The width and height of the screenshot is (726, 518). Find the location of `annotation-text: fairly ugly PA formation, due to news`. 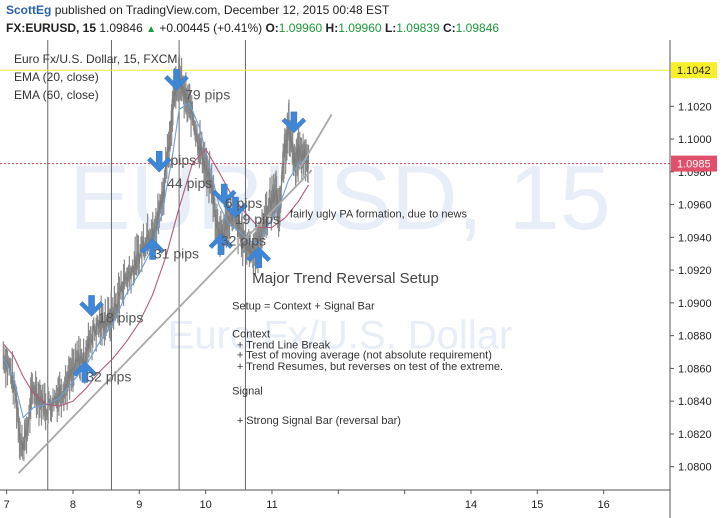

annotation-text: fairly ugly PA formation, due to news is located at coordinates (379, 215).